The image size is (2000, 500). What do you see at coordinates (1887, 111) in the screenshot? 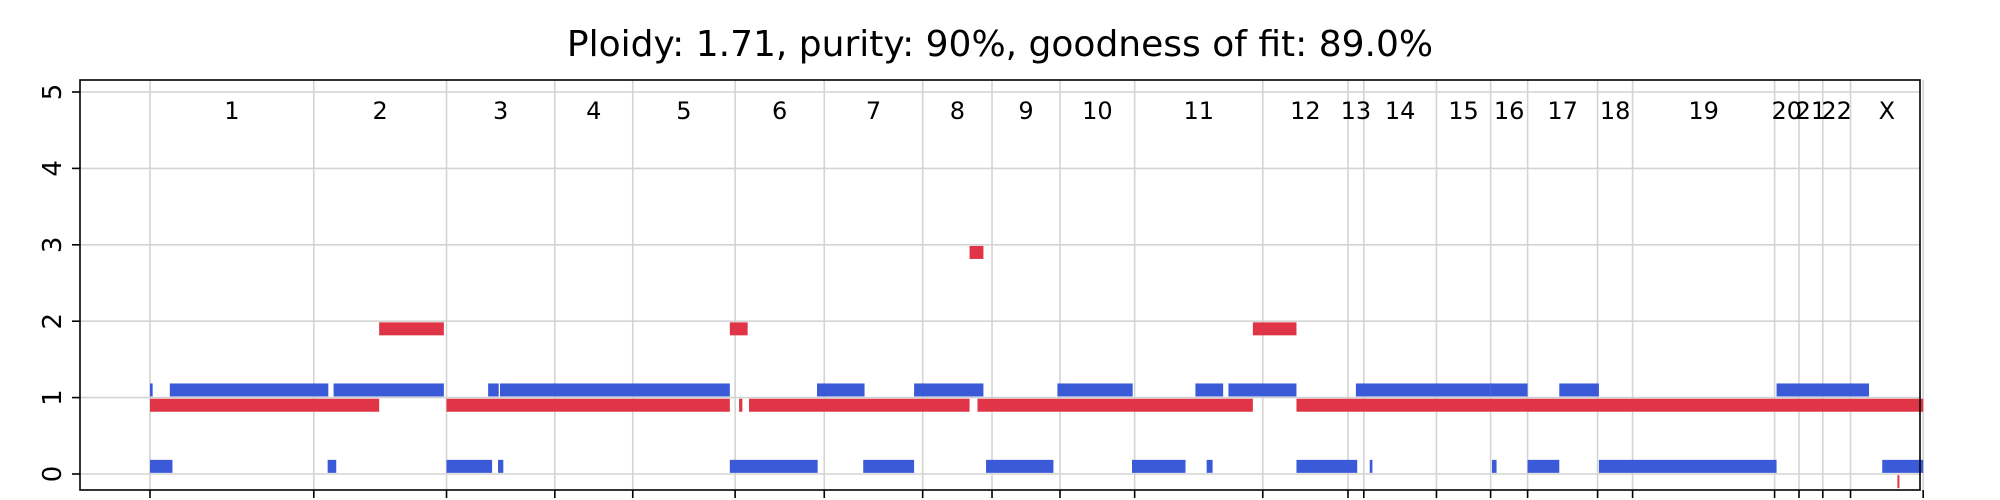
I see `chromosome-label-X: X` at bounding box center [1887, 111].